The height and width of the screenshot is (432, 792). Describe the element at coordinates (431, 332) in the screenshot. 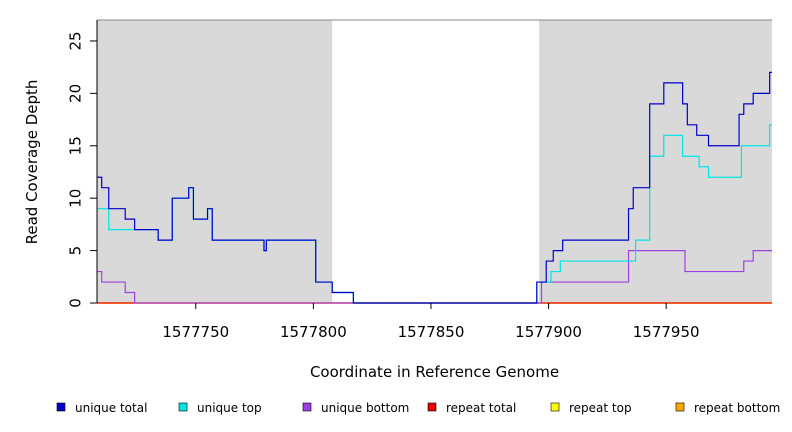

I see `x-tick-label: 1577850` at that location.